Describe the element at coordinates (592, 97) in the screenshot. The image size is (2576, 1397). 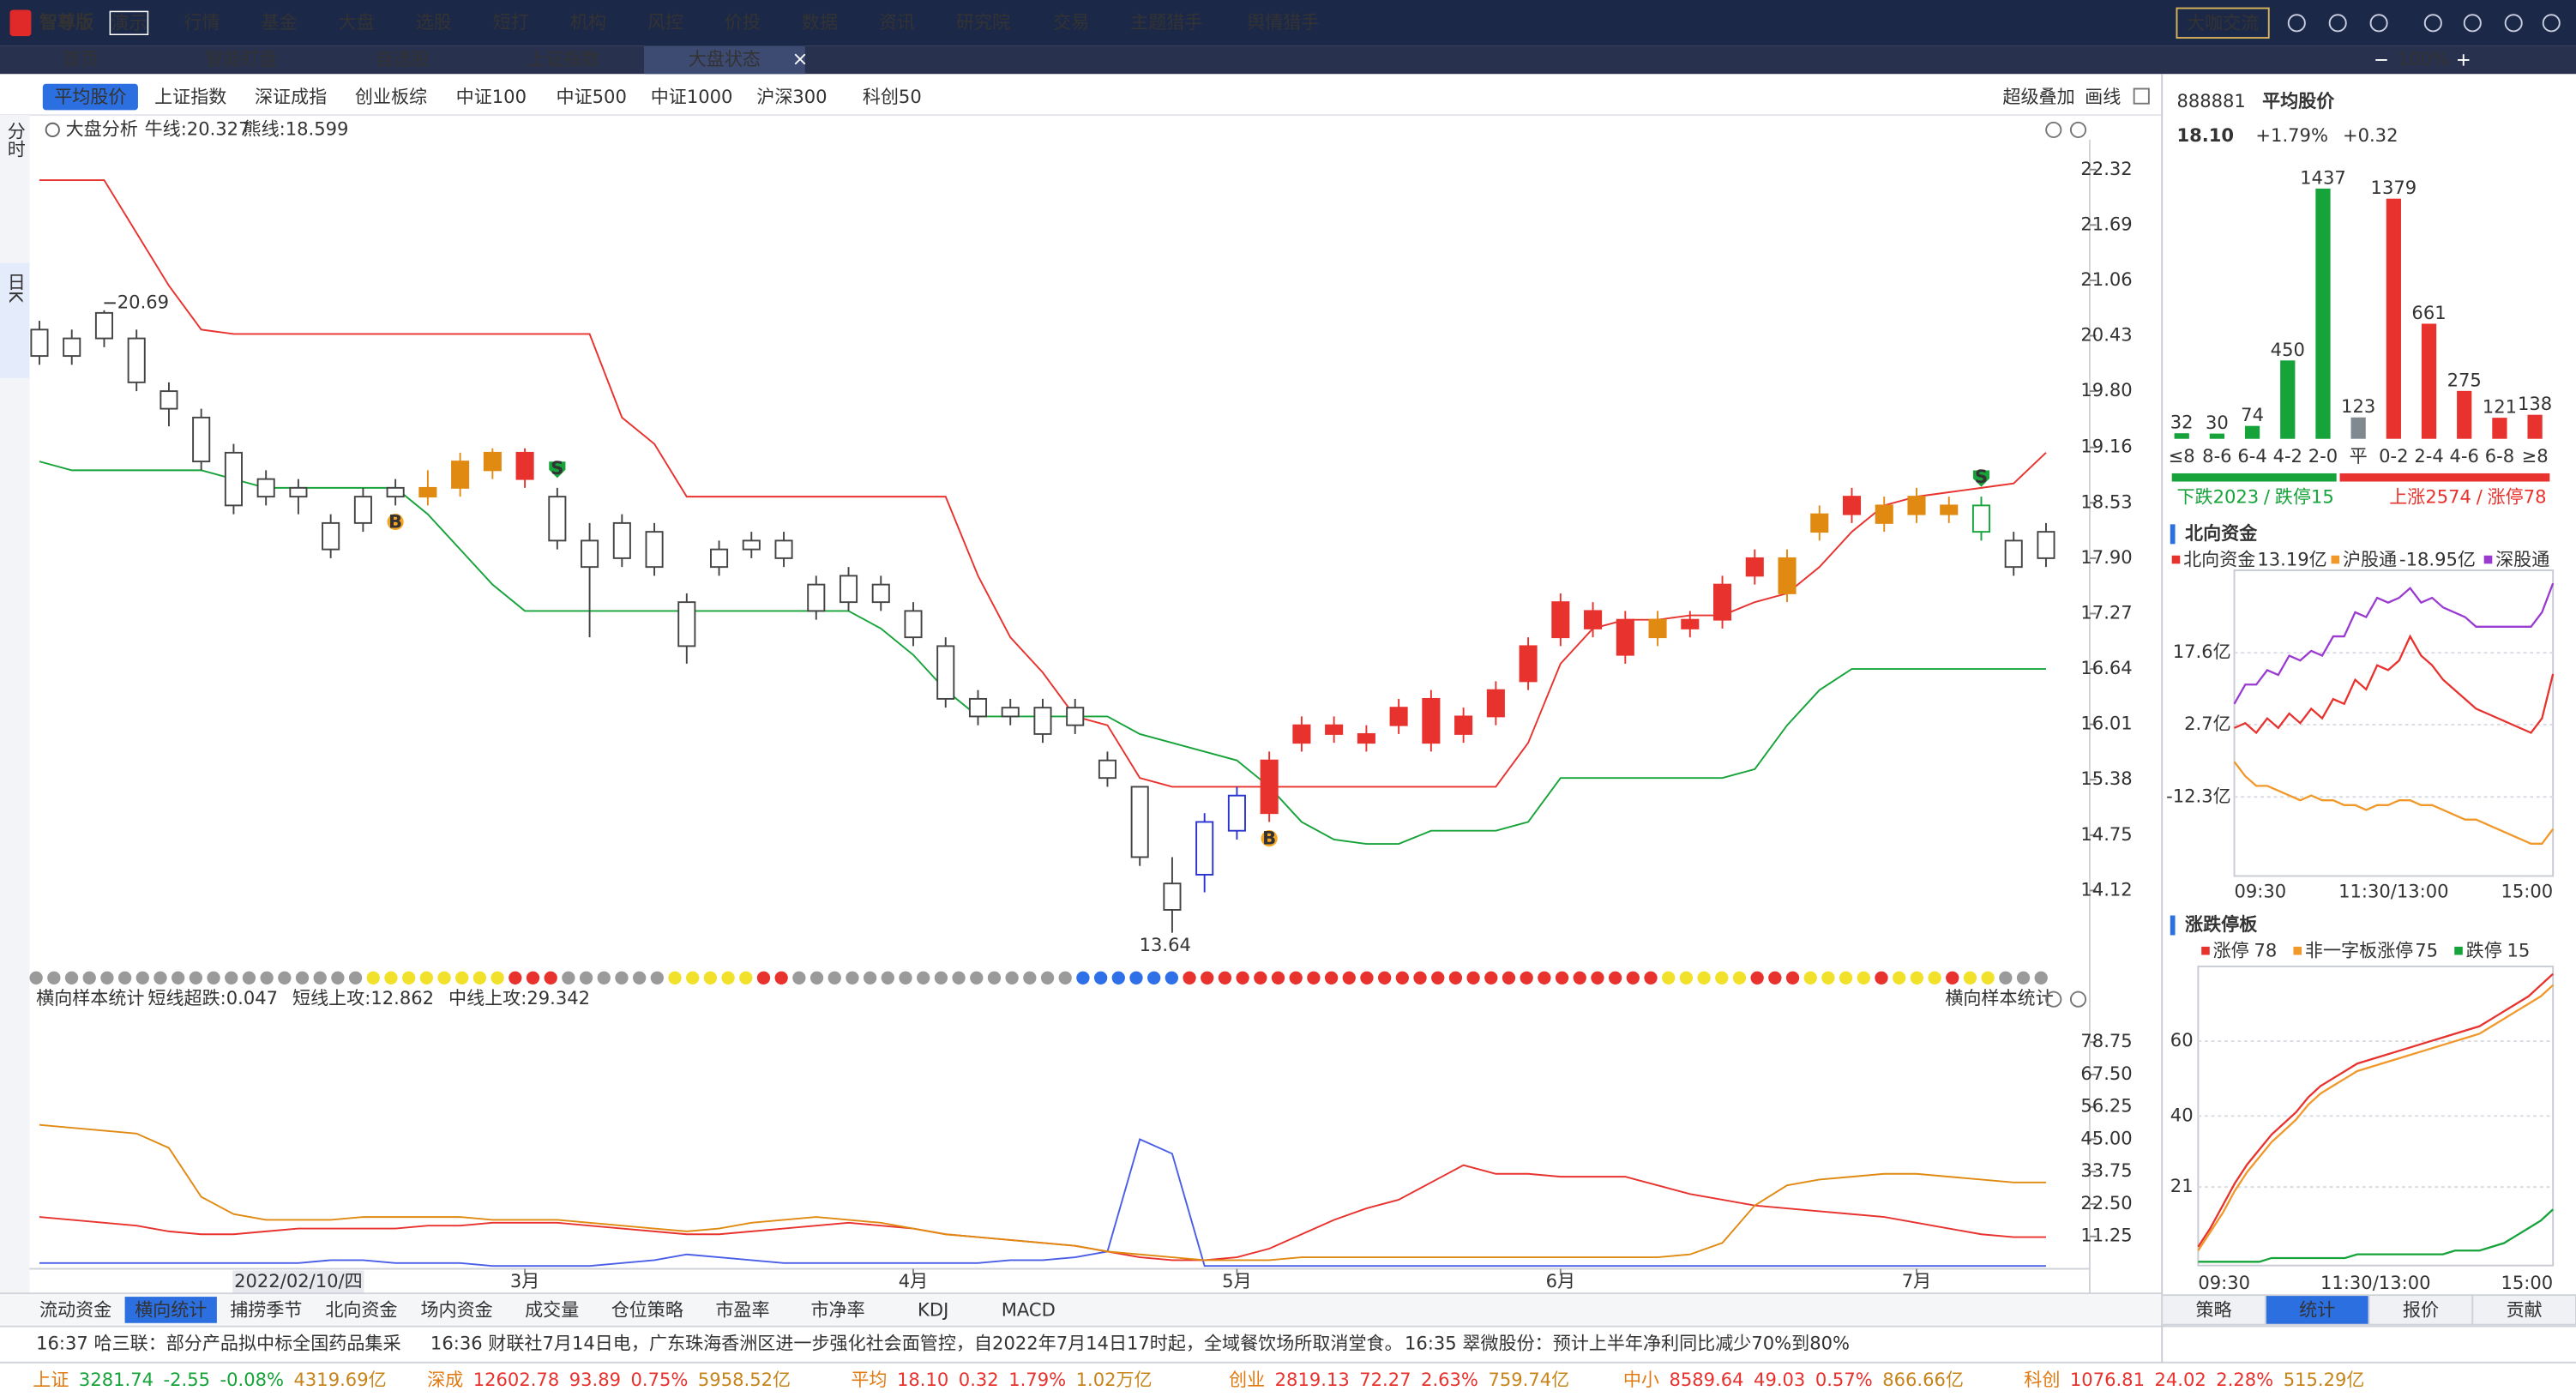
I see `index-tab: 中证500` at that location.